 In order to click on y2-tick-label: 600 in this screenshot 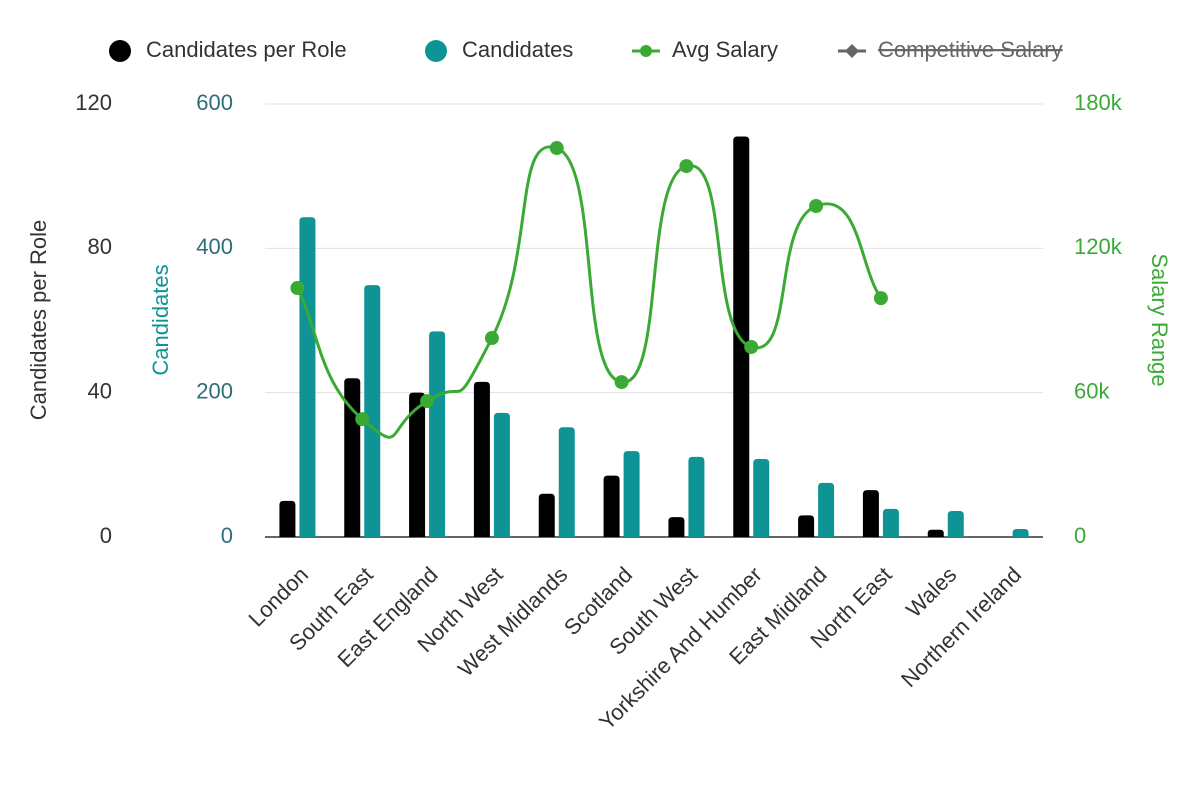, I will do `click(214, 102)`.